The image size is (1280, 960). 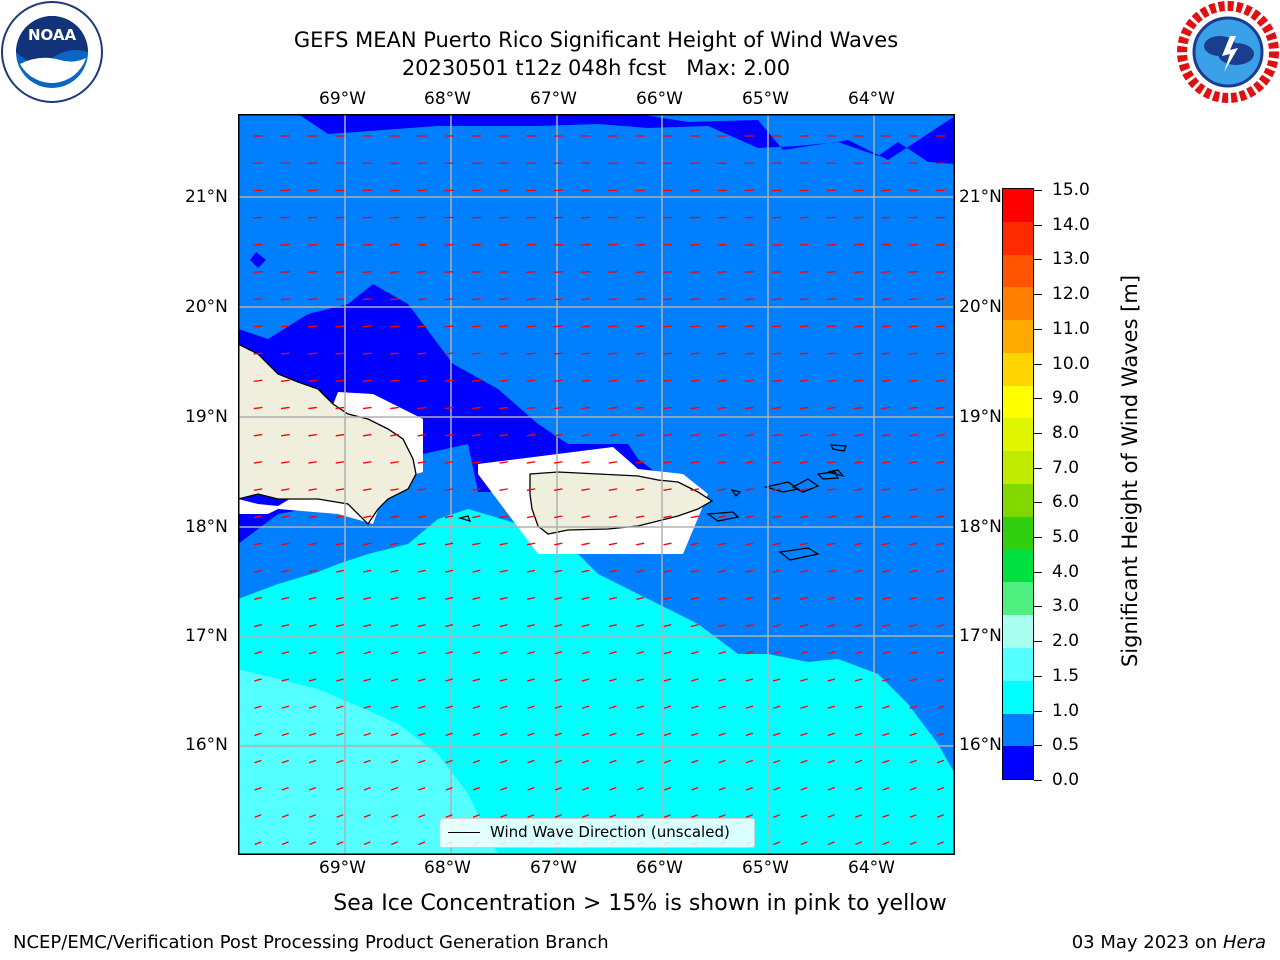 What do you see at coordinates (1018, 271) in the screenshot?
I see `colorbar-band` at bounding box center [1018, 271].